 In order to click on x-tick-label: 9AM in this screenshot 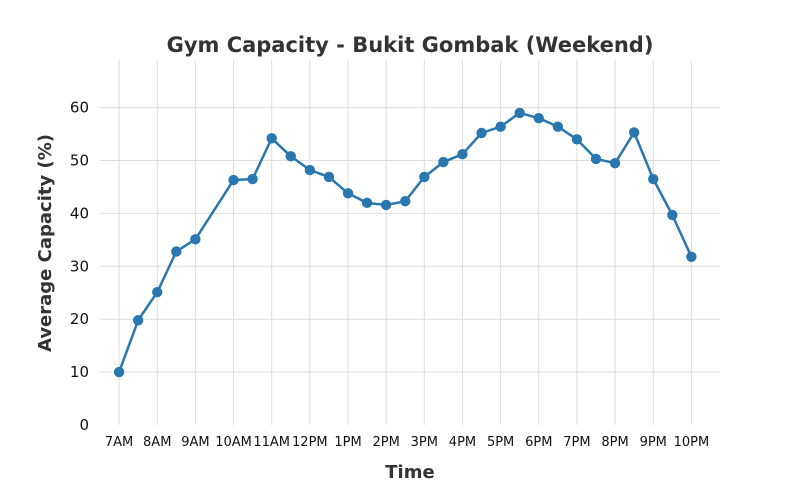, I will do `click(195, 442)`.